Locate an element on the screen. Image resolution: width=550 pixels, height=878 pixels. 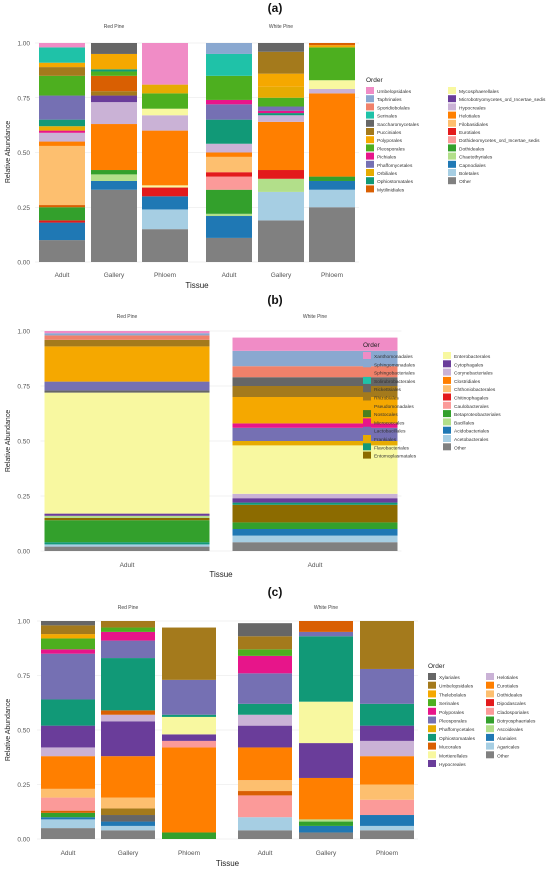
legend-label: Betaproteobacteriales is located at coordinates (477, 415).